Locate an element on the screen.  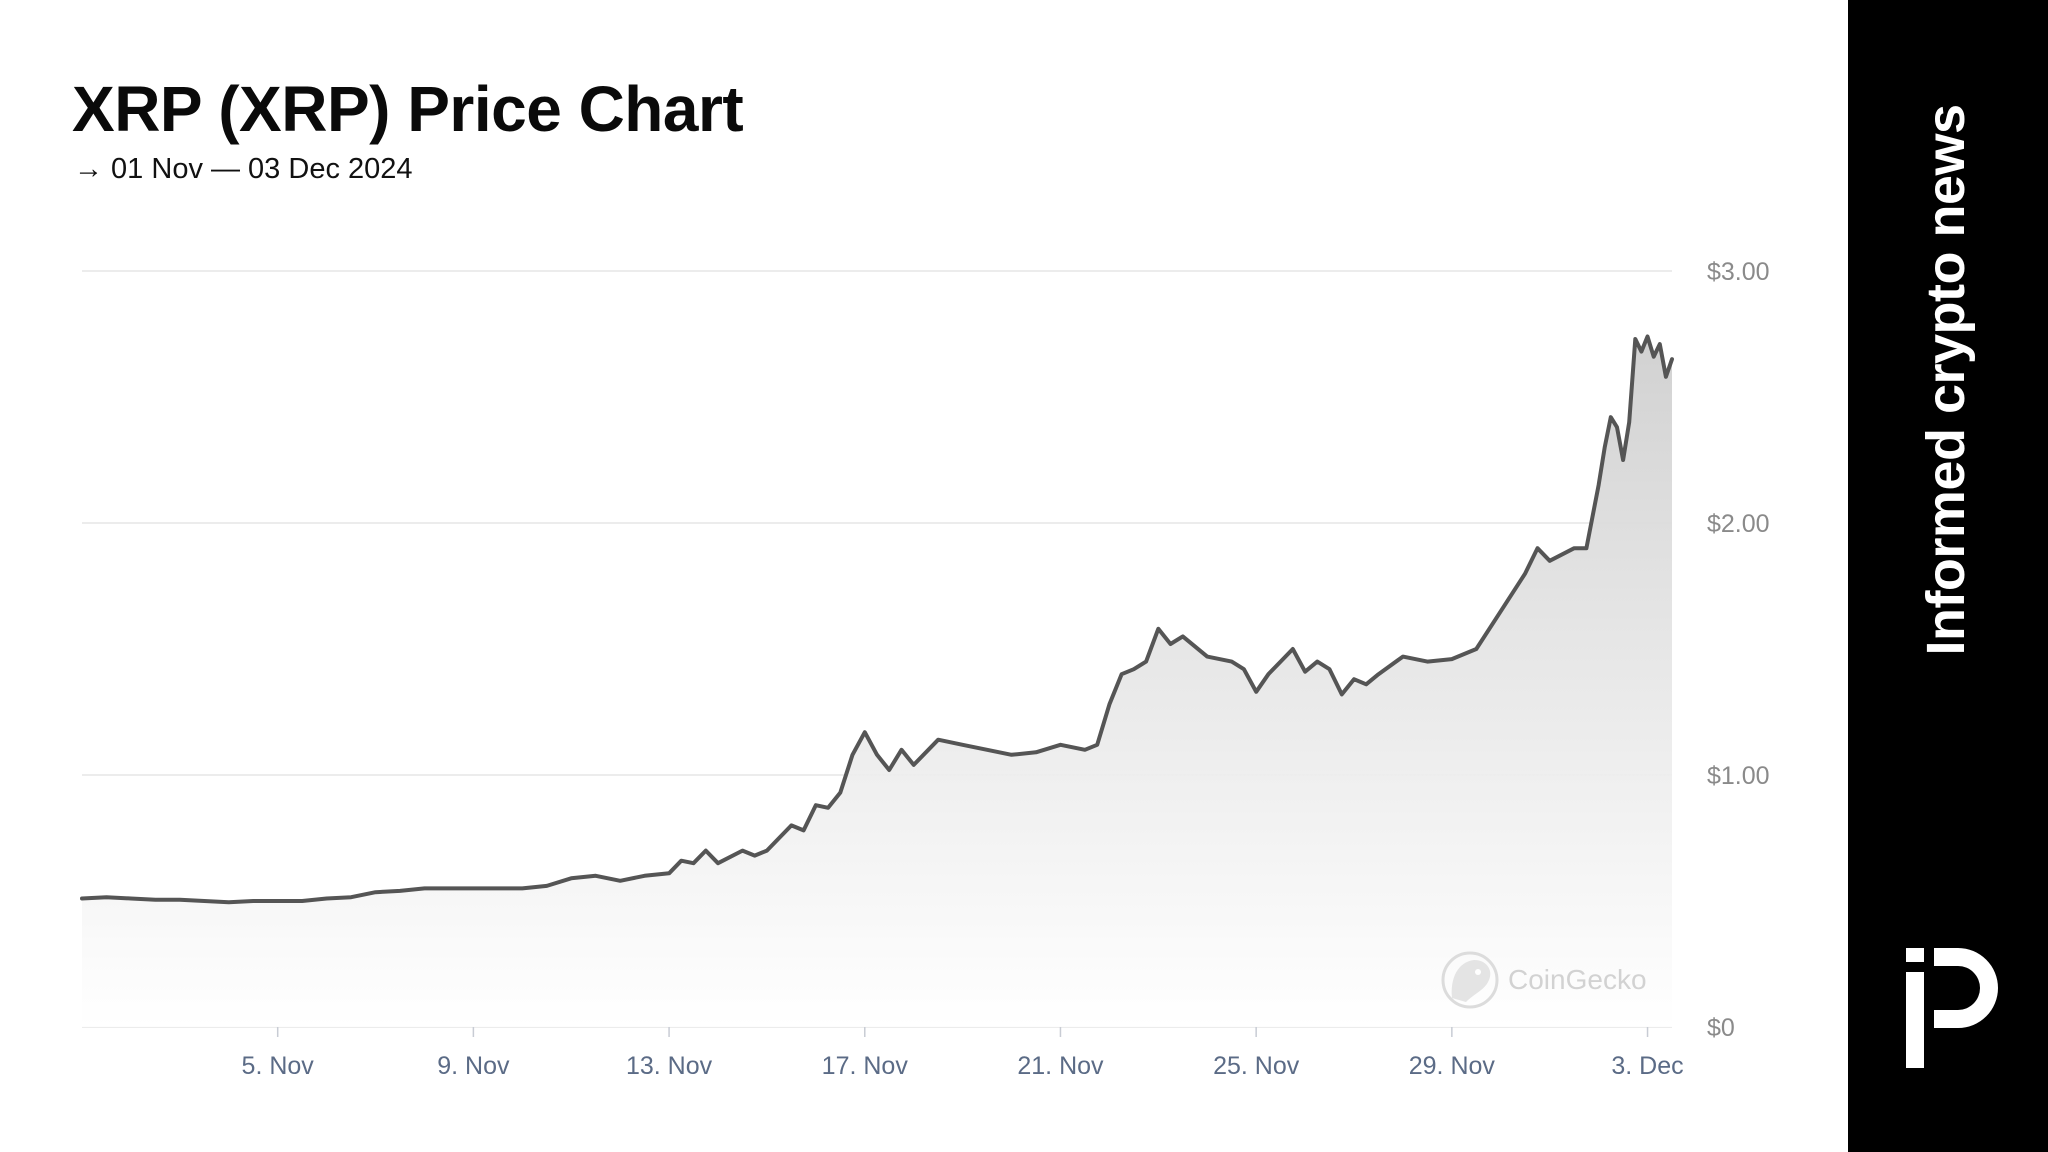
x-tick-label: 3. Dec is located at coordinates (1647, 1066).